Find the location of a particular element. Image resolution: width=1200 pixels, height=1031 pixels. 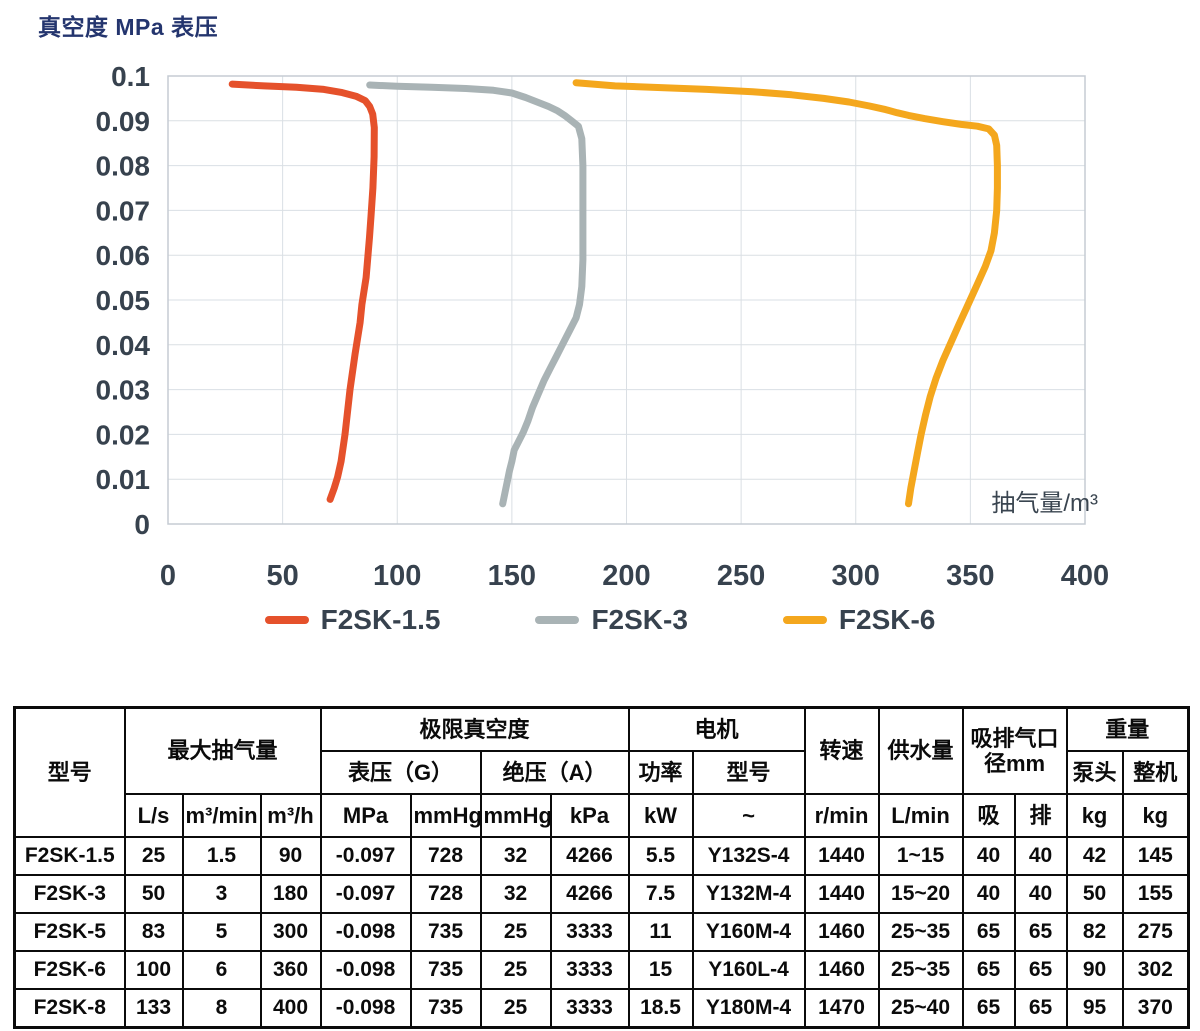

x-tick-label: 350 is located at coordinates (970, 576).